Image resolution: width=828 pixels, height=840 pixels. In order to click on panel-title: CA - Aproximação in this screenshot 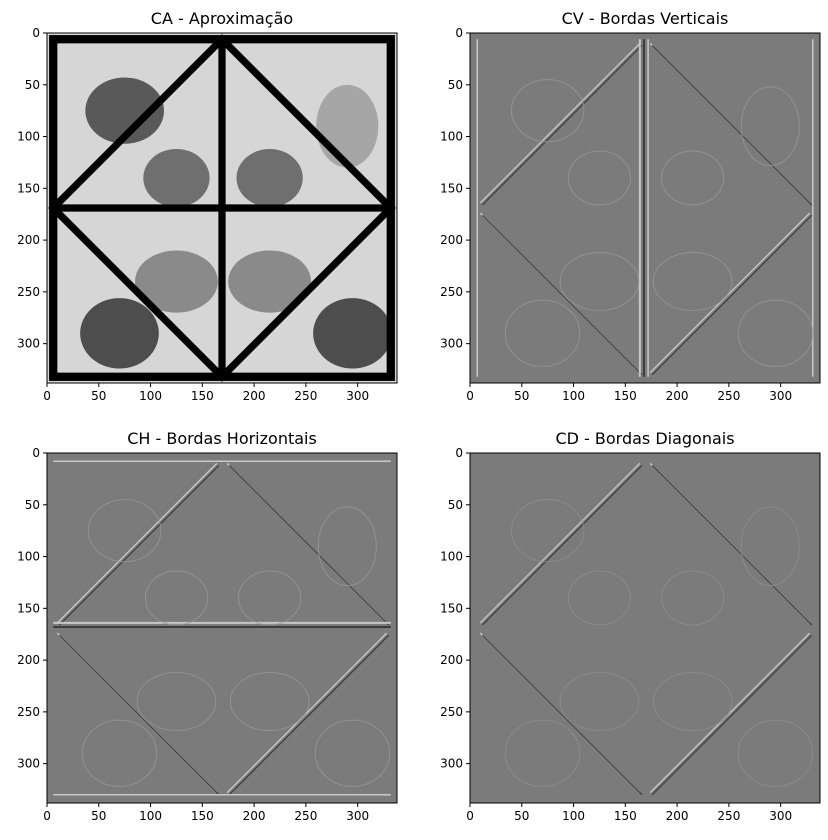, I will do `click(222, 18)`.